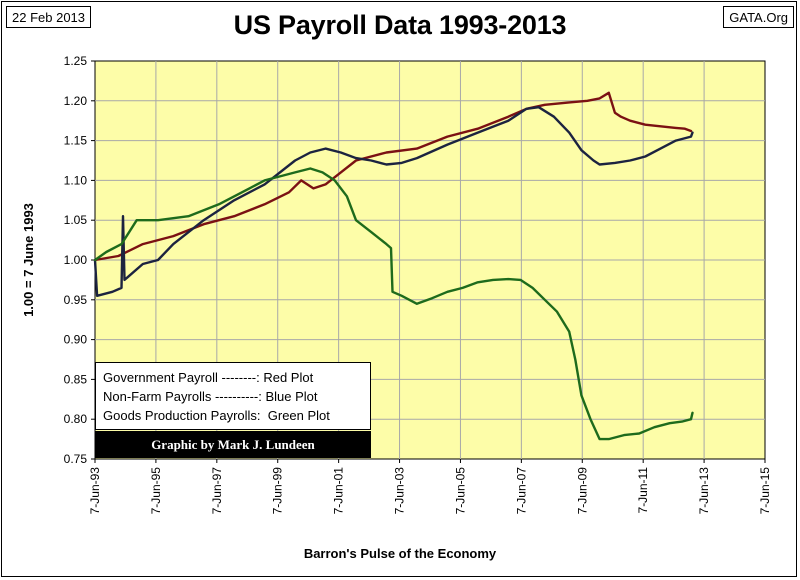 The image size is (800, 580). What do you see at coordinates (95, 491) in the screenshot?
I see `x-tick-label: 7-Jun-93` at bounding box center [95, 491].